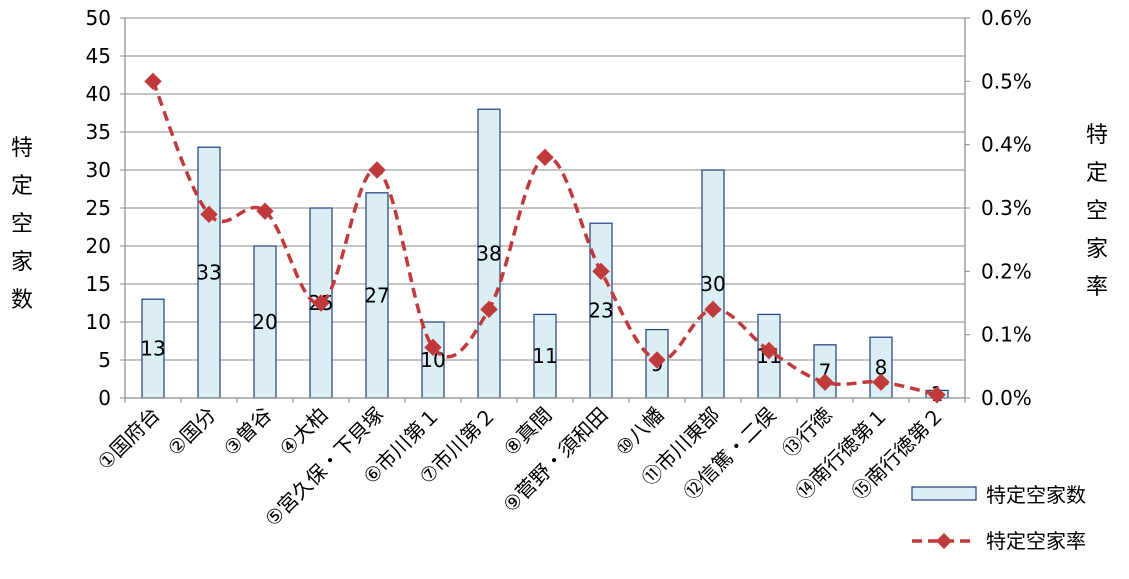  Describe the element at coordinates (1006, 145) in the screenshot. I see `right-tick-label: 0.4%` at that location.